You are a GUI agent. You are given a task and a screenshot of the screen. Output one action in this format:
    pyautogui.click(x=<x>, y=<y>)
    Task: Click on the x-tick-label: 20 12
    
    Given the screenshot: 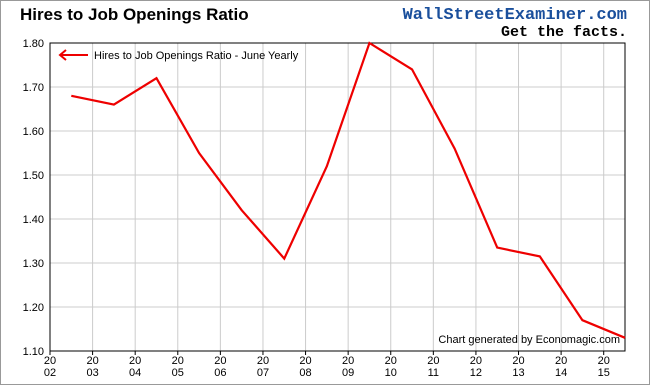 What is the action you would take?
    pyautogui.click(x=476, y=367)
    